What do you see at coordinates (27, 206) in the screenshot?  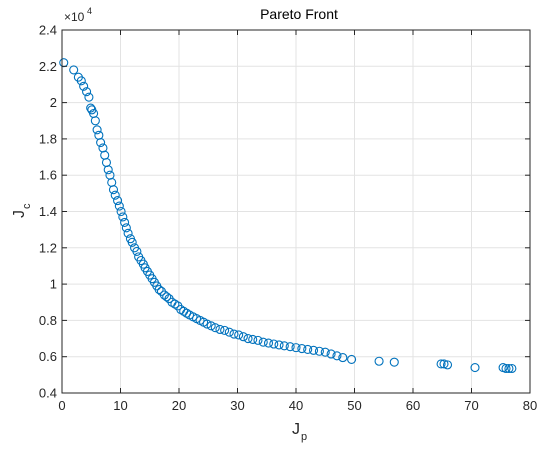 I see `y-axis-label-sub: c` at bounding box center [27, 206].